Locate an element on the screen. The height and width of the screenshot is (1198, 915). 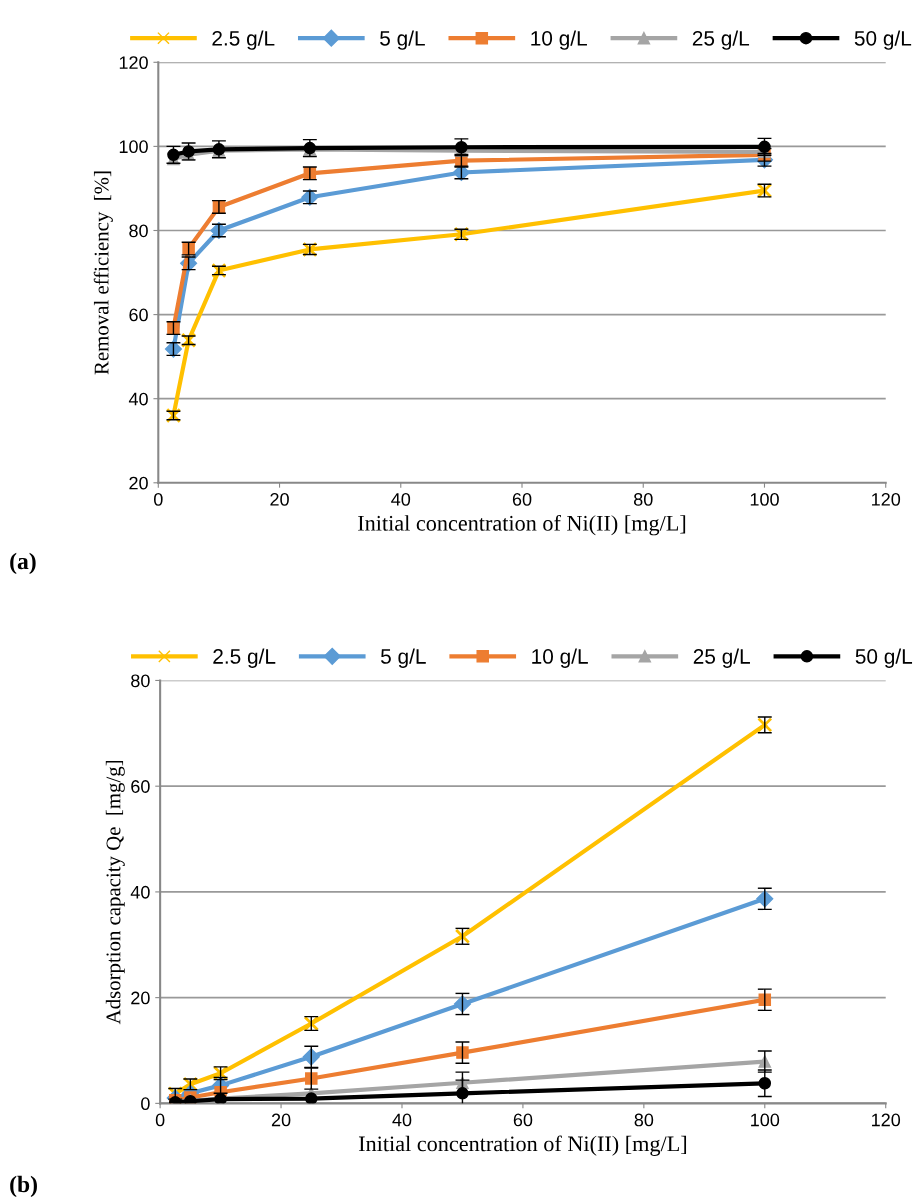
y-axis-title: Removal efficiency [%] is located at coordinates (103, 273).